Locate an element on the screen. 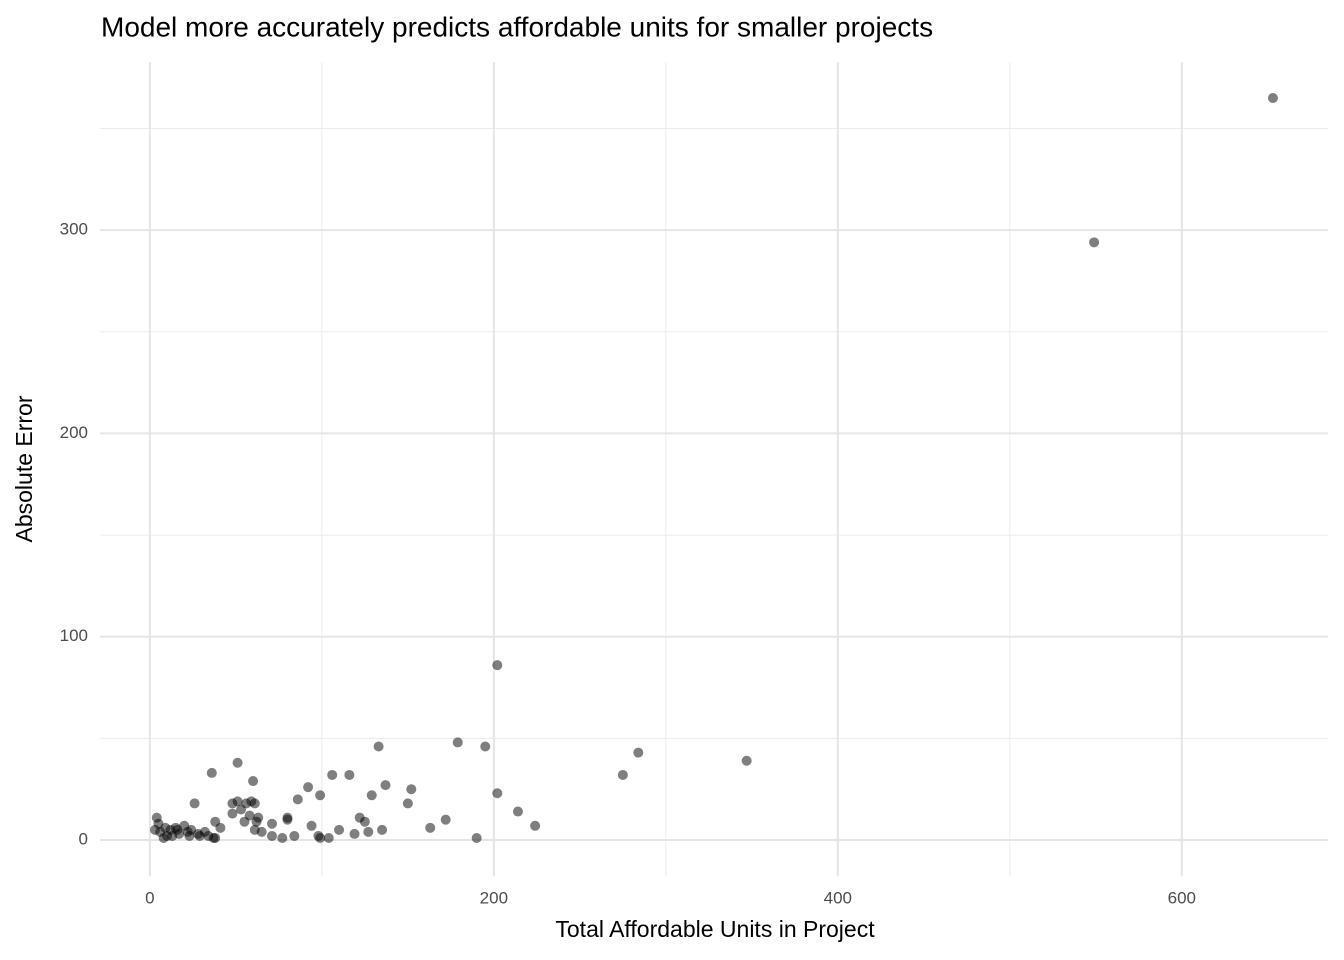  y-tick-label: 200 is located at coordinates (74, 432).